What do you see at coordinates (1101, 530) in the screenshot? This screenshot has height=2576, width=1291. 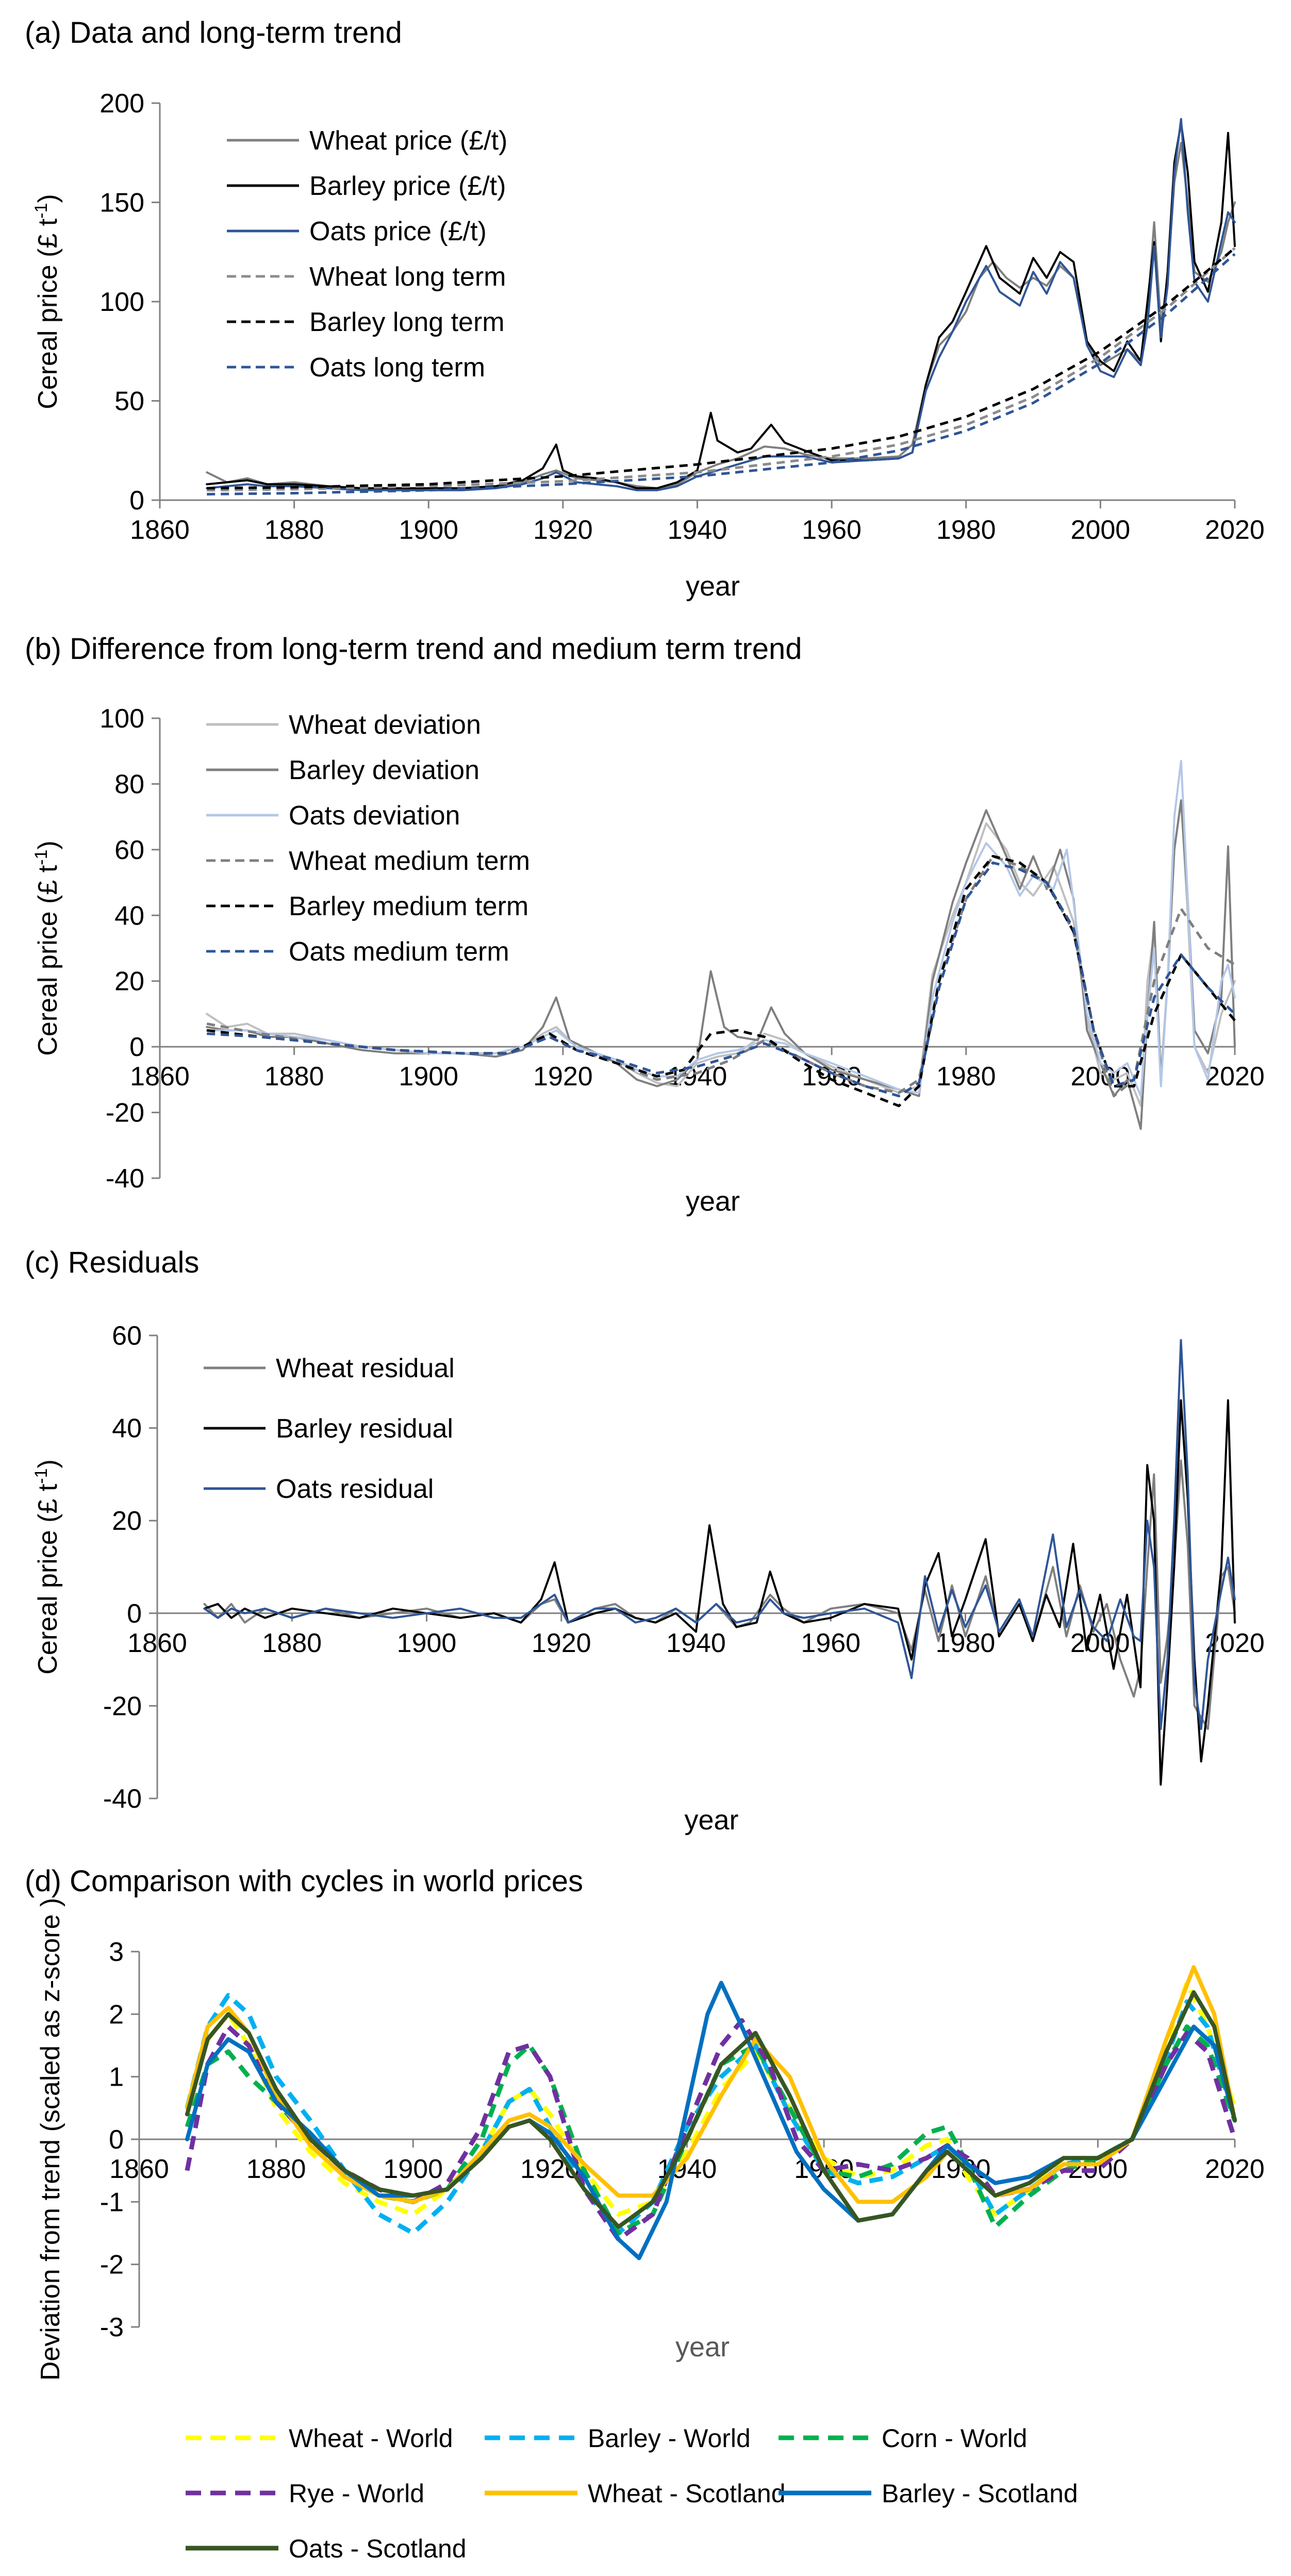 I see `x-tick-label: 2000` at bounding box center [1101, 530].